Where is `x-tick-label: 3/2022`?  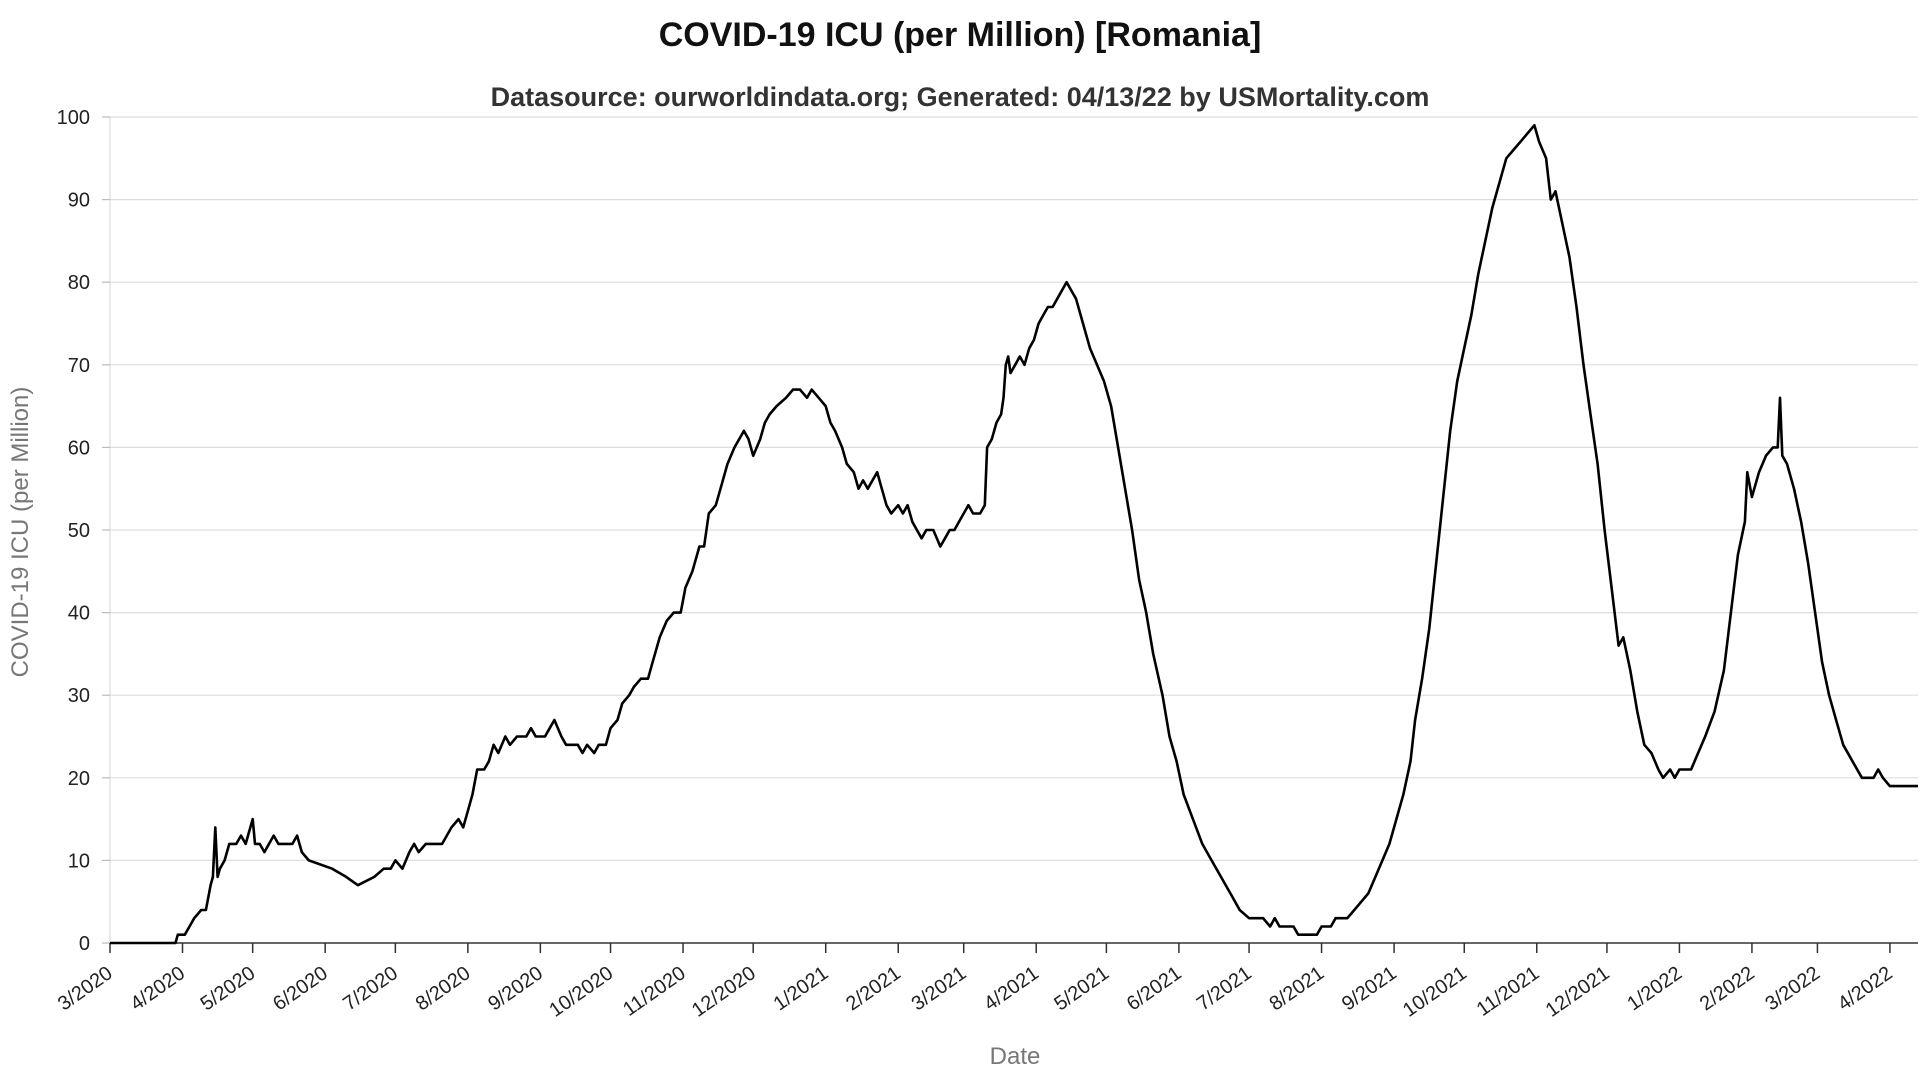 x-tick-label: 3/2022 is located at coordinates (1792, 988).